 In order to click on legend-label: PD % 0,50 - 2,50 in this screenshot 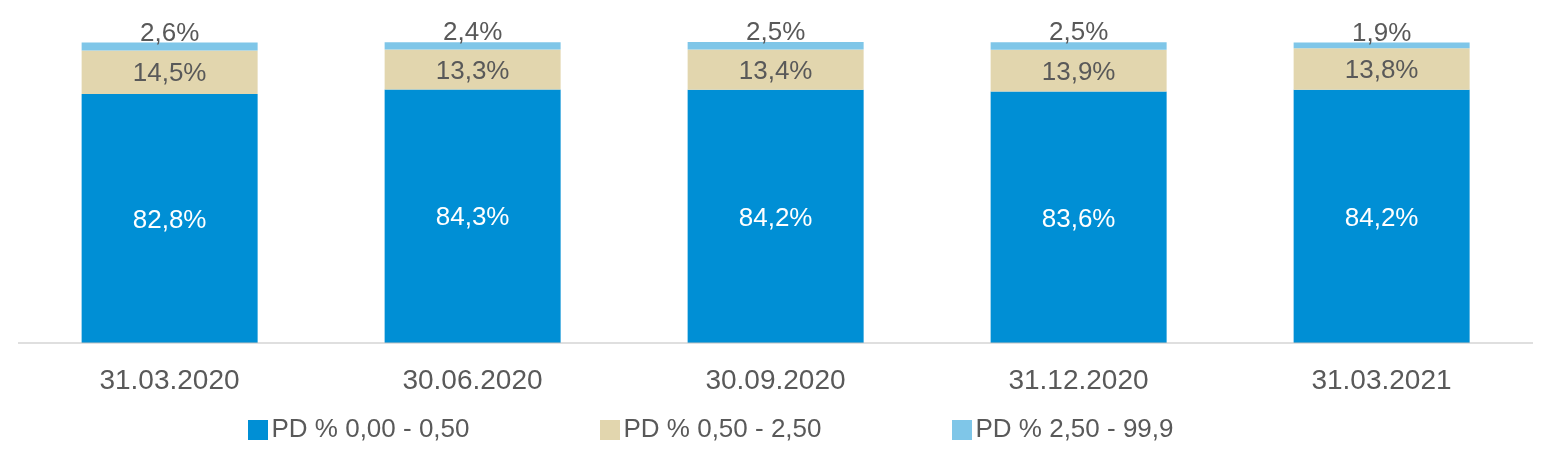, I will do `click(722, 428)`.